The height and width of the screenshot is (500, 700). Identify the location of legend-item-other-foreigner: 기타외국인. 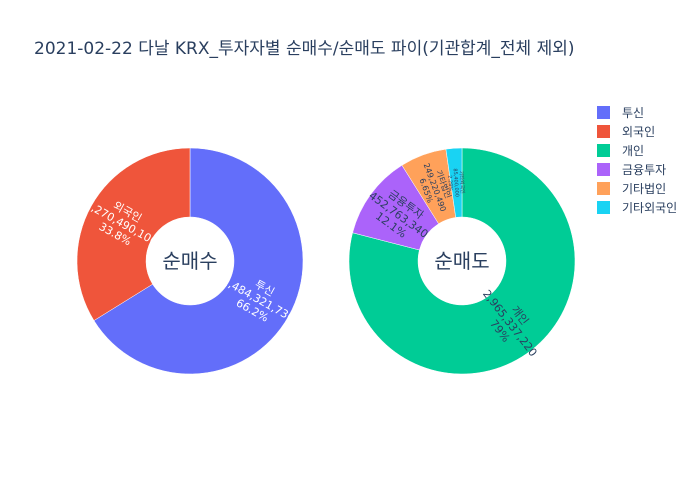
(647, 207).